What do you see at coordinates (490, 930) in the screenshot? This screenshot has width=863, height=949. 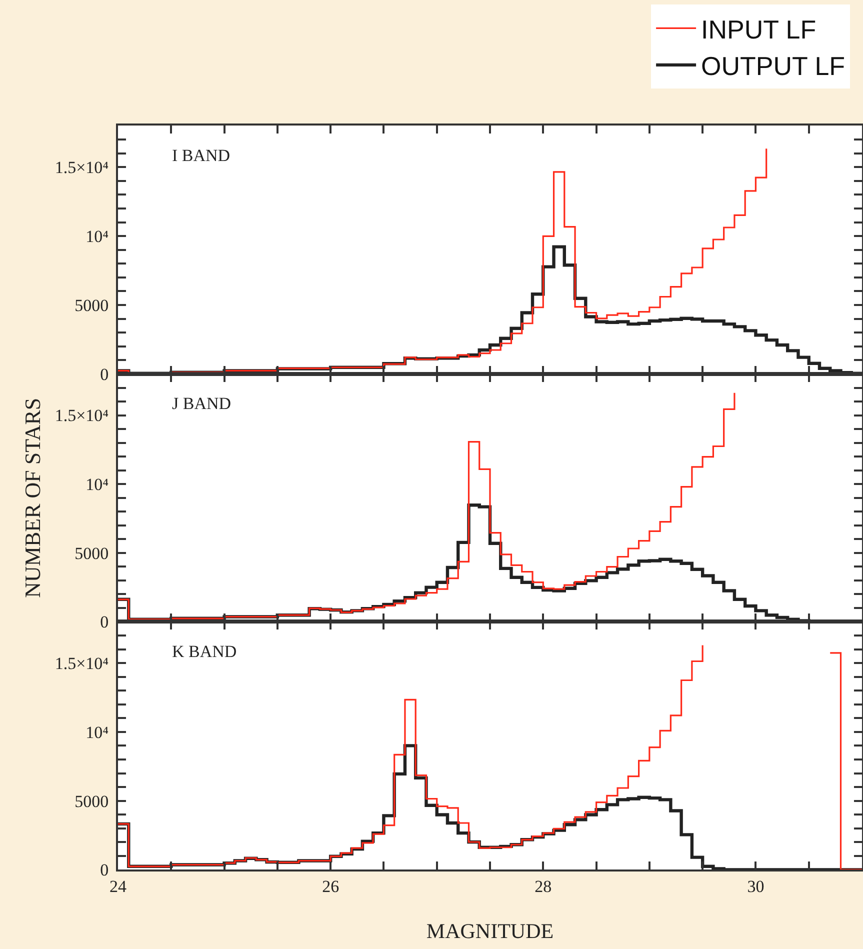 I see `x-axis-title: MAGNITUDE` at bounding box center [490, 930].